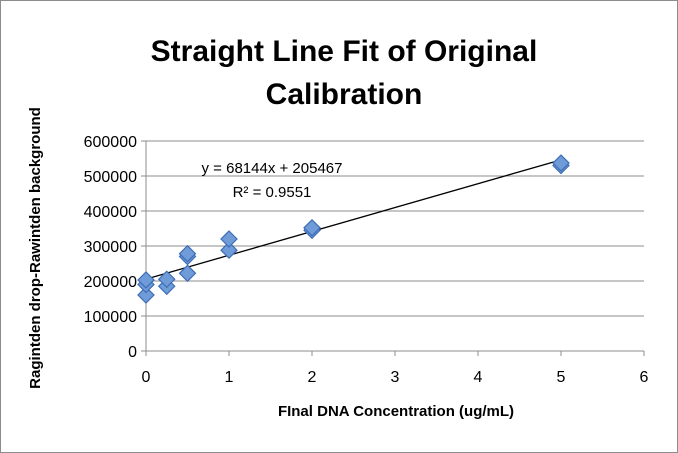 The image size is (678, 453). I want to click on x-tick-label: 3, so click(395, 377).